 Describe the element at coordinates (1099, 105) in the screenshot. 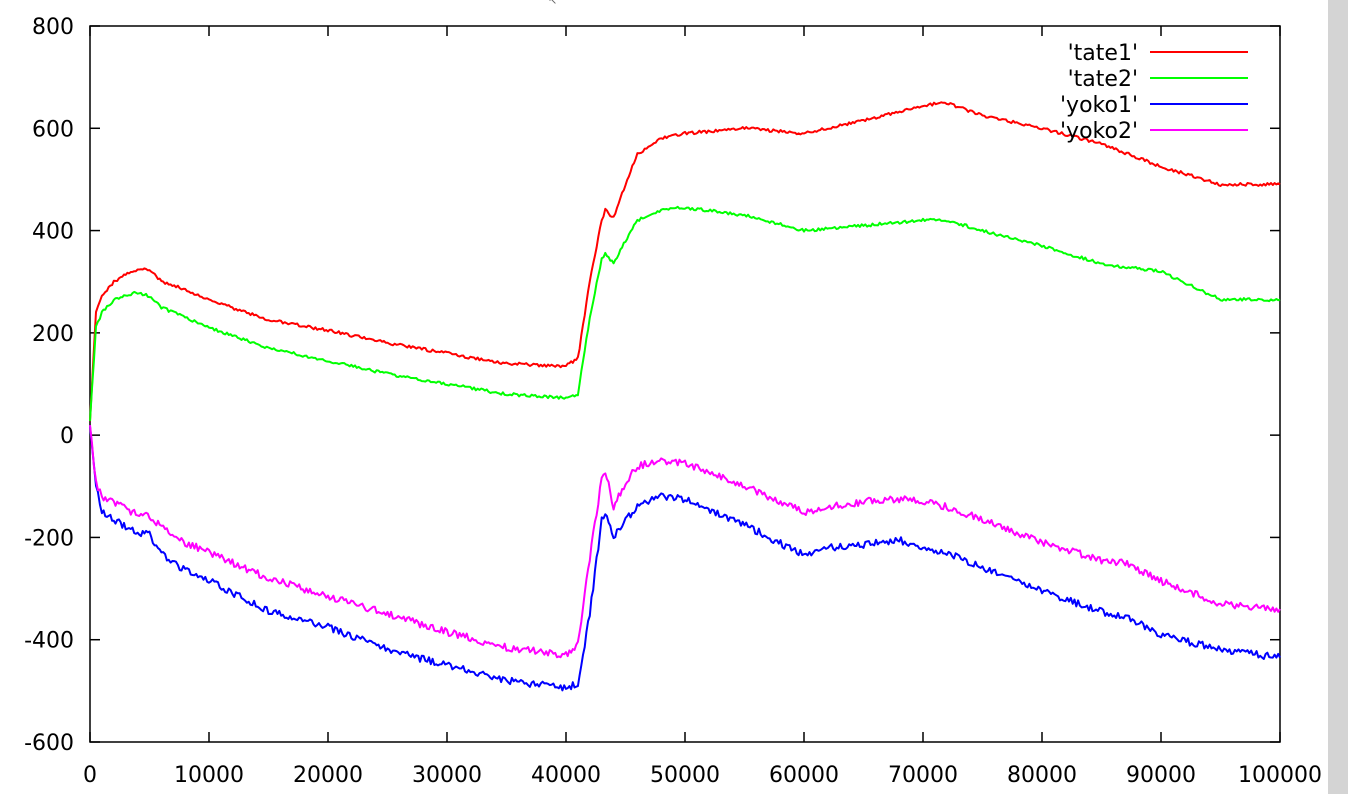

I see `legend-label-2: 'yoko1'` at that location.